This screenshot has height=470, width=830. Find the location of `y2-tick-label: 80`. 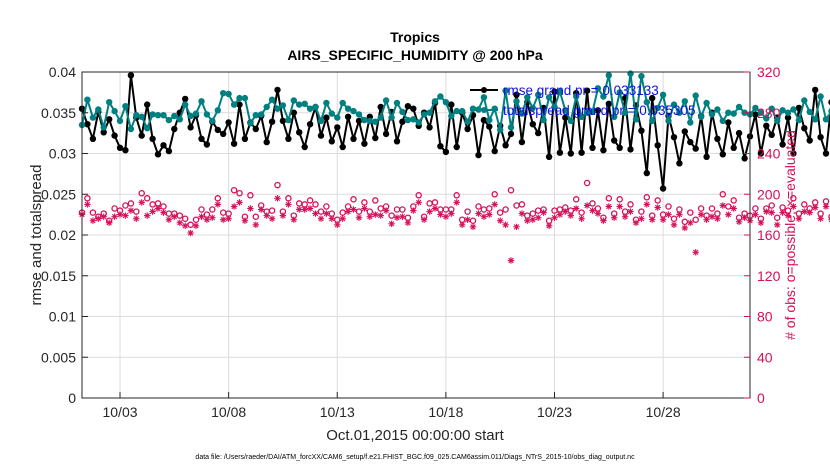

y2-tick-label: 80 is located at coordinates (765, 317).